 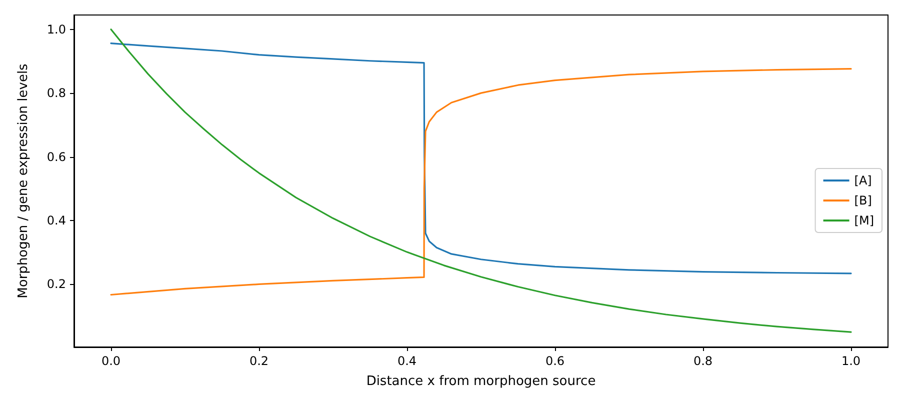 What do you see at coordinates (23, 180) in the screenshot?
I see `y-axis-title: Morphogen / gene expression levels` at bounding box center [23, 180].